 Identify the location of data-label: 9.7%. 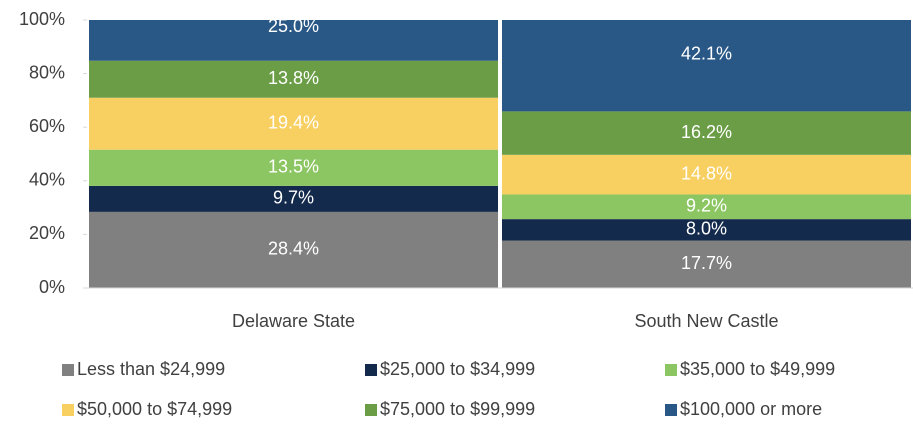
(293, 198).